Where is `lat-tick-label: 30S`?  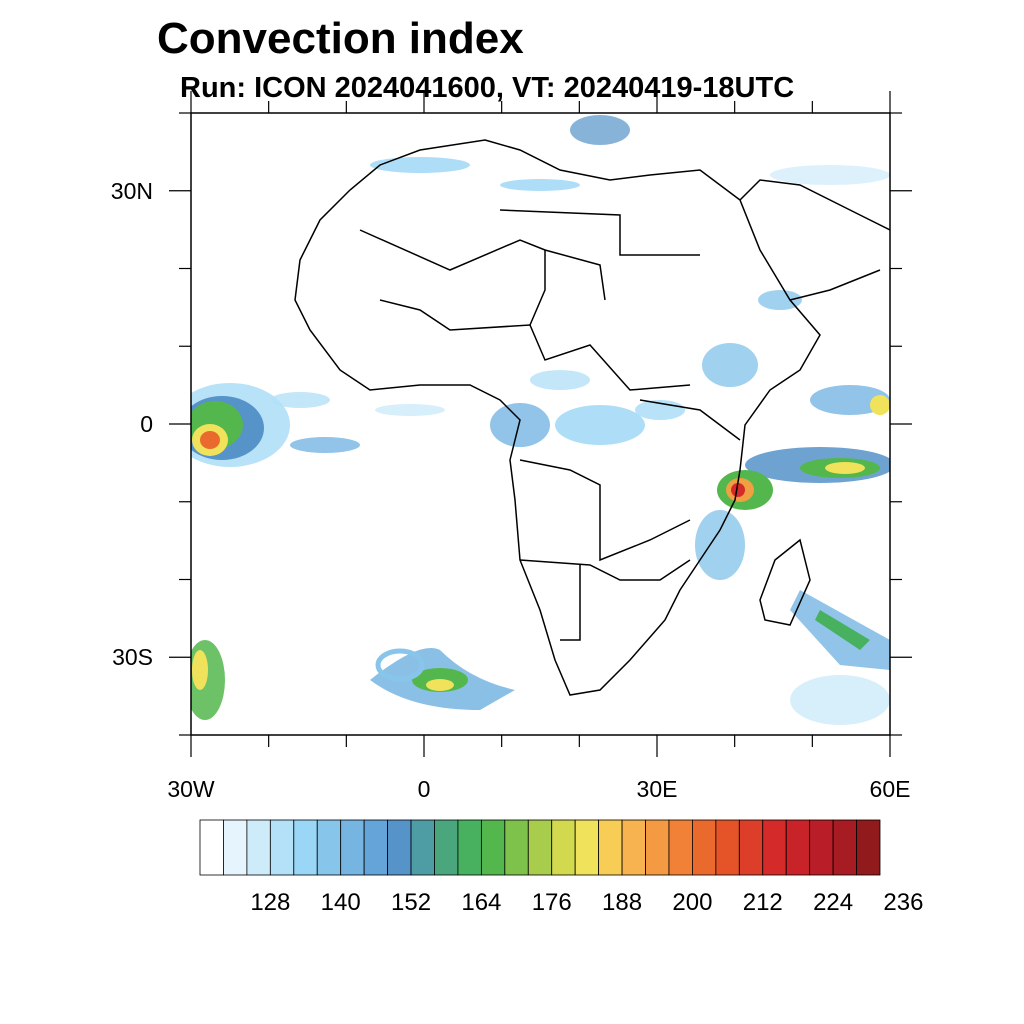 lat-tick-label: 30S is located at coordinates (132, 657).